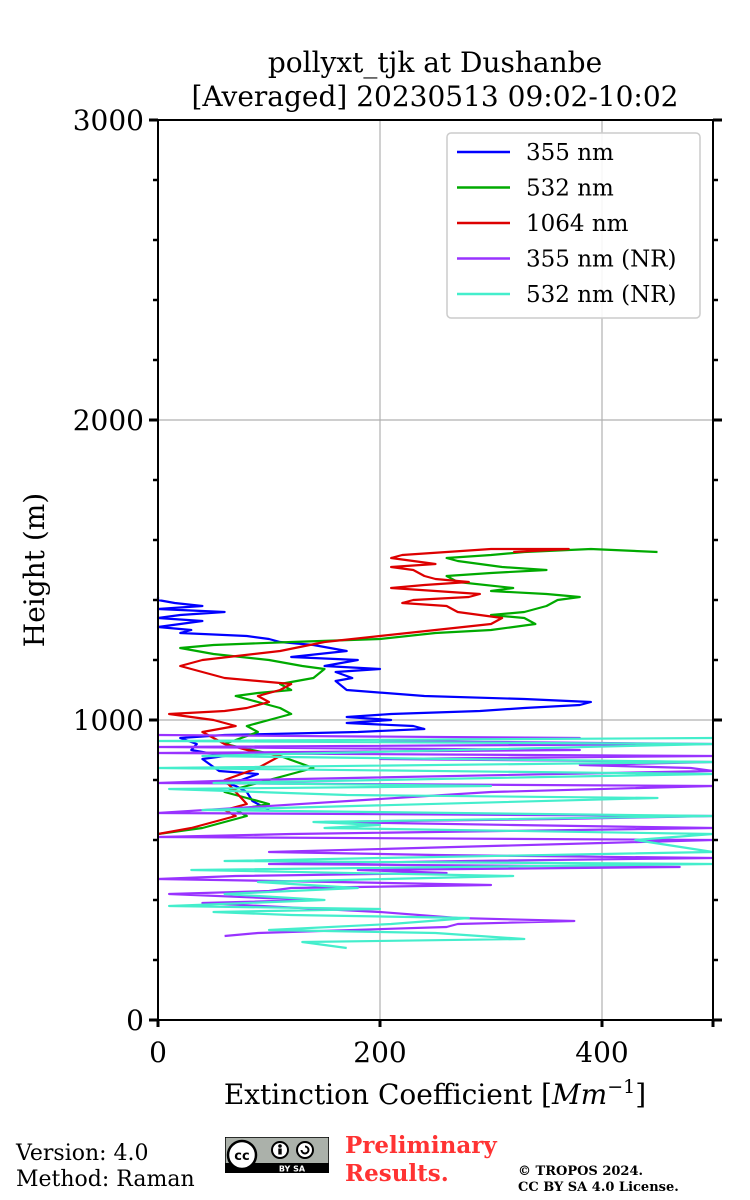  I want to click on cc-icon, so click(242, 1155).